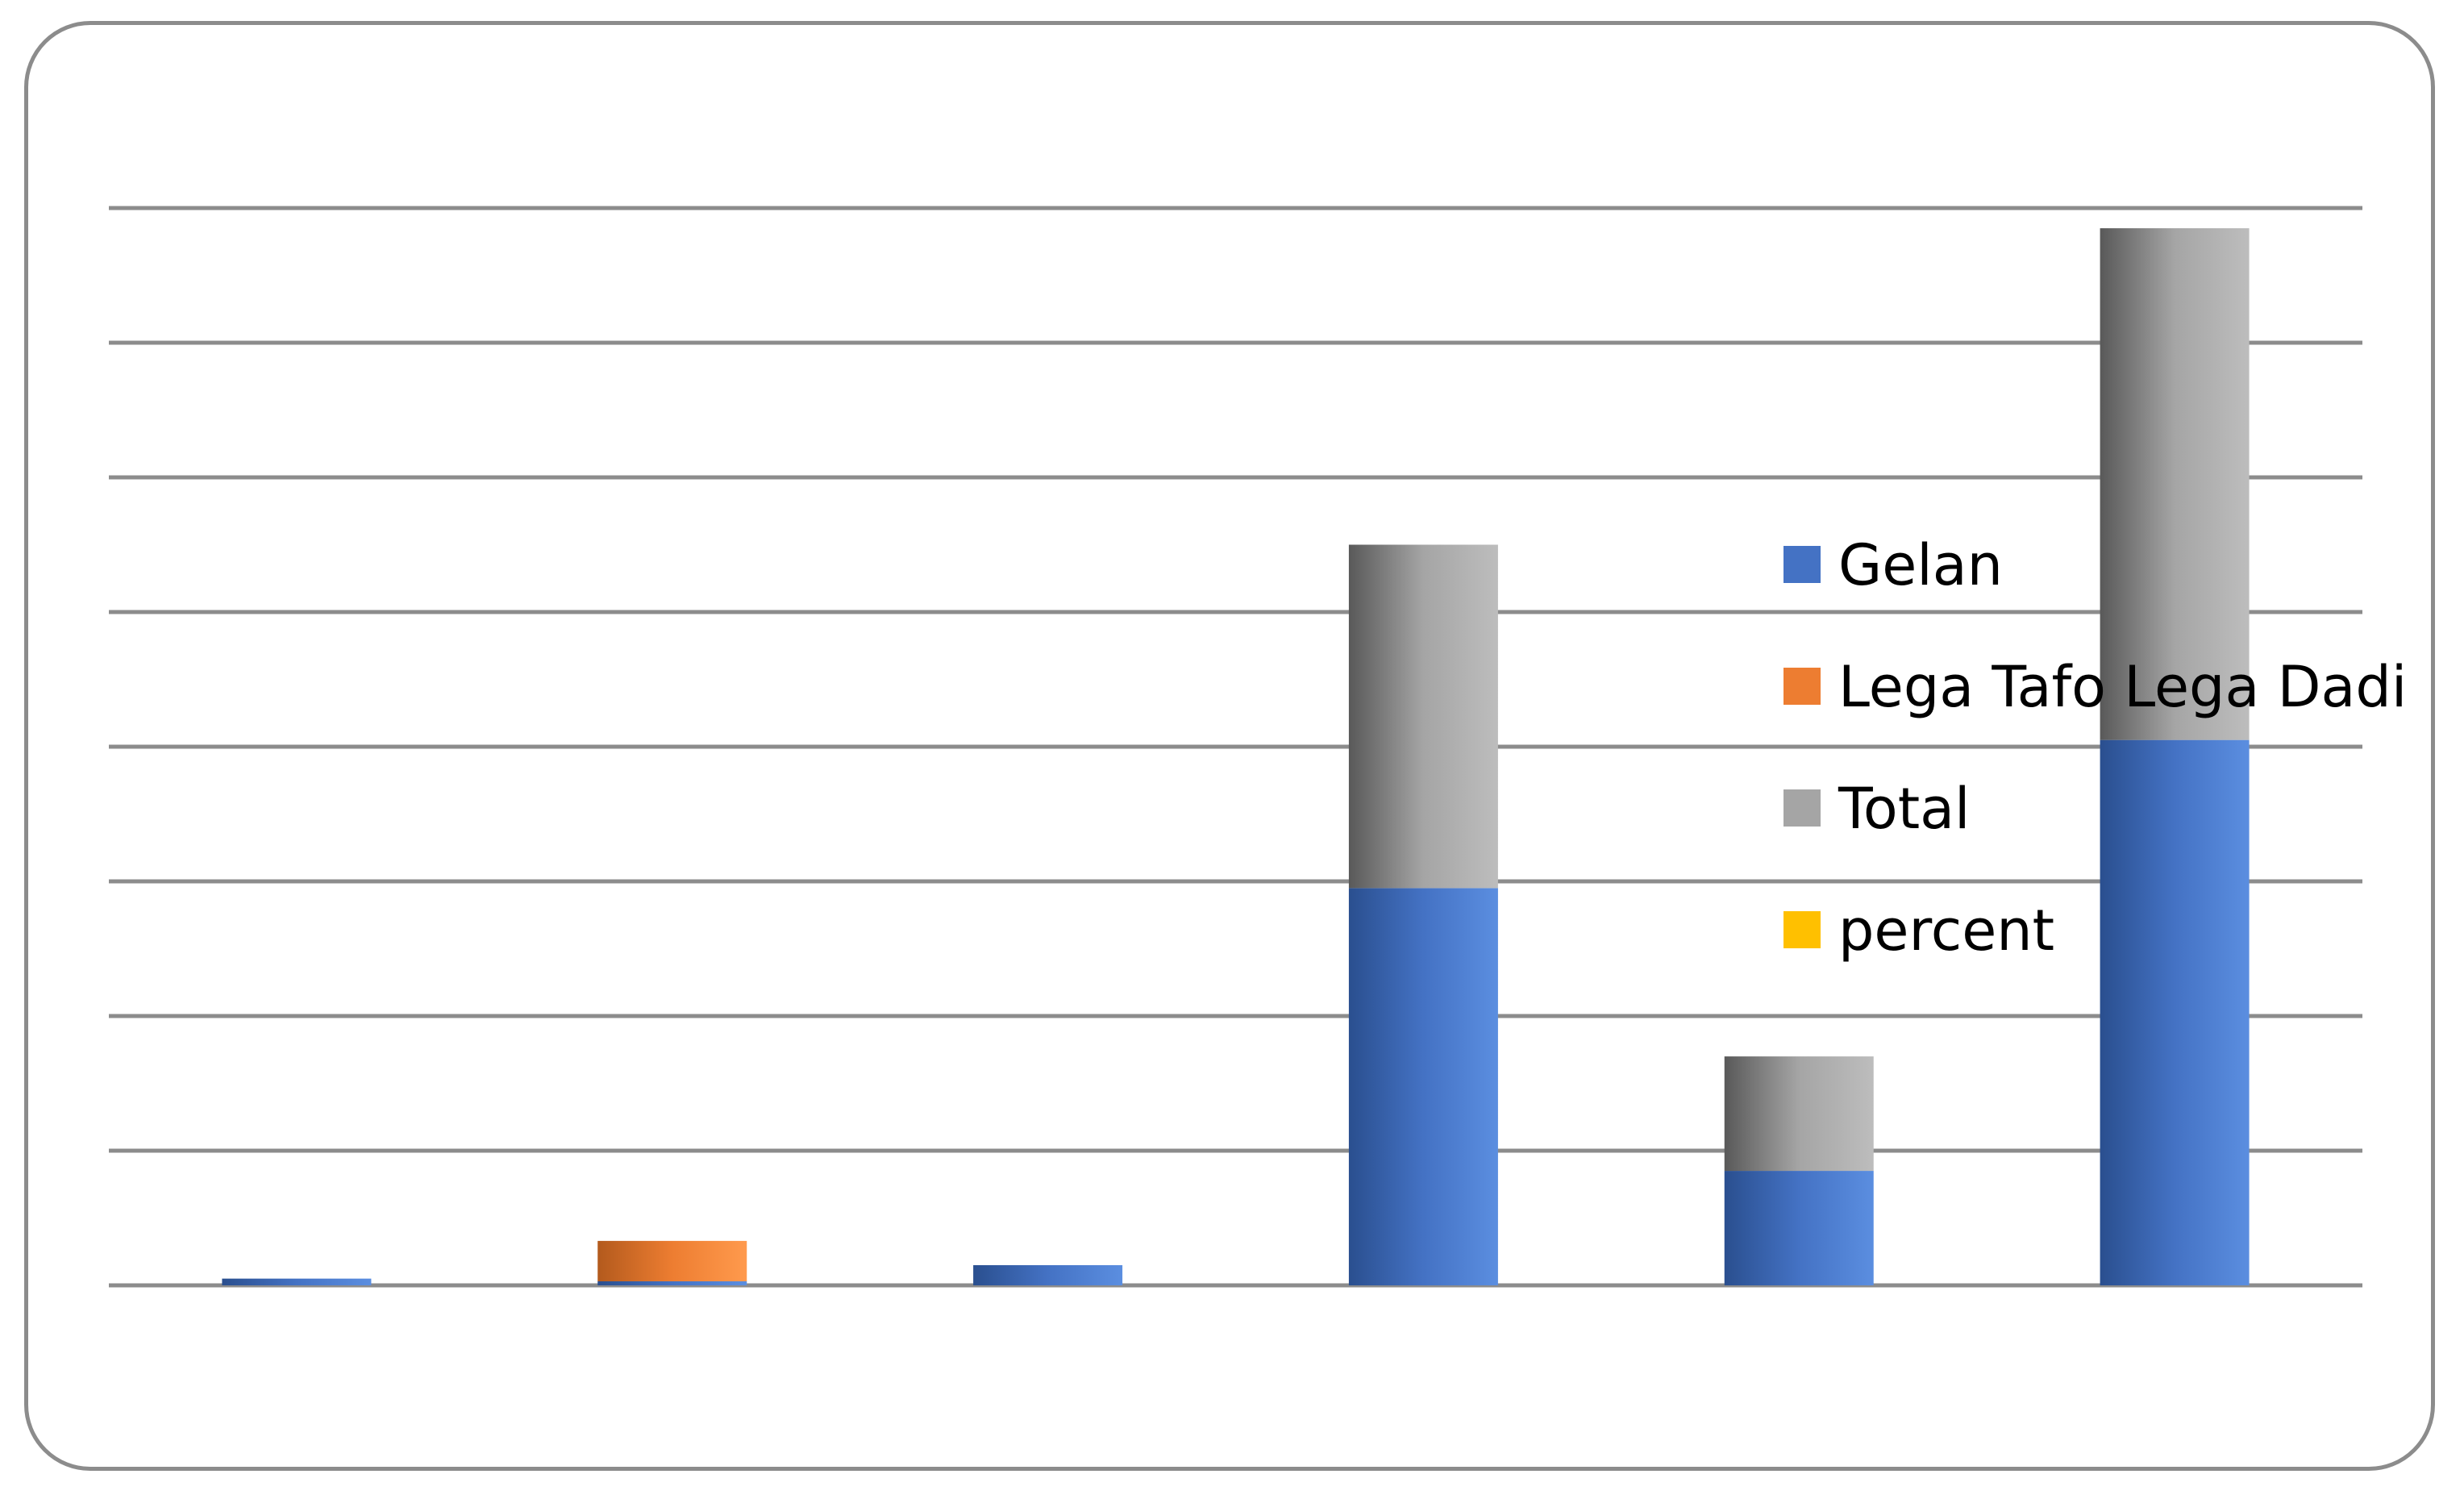 Image resolution: width=2464 pixels, height=1495 pixels. What do you see at coordinates (1904, 809) in the screenshot?
I see `legend-label: Total` at bounding box center [1904, 809].